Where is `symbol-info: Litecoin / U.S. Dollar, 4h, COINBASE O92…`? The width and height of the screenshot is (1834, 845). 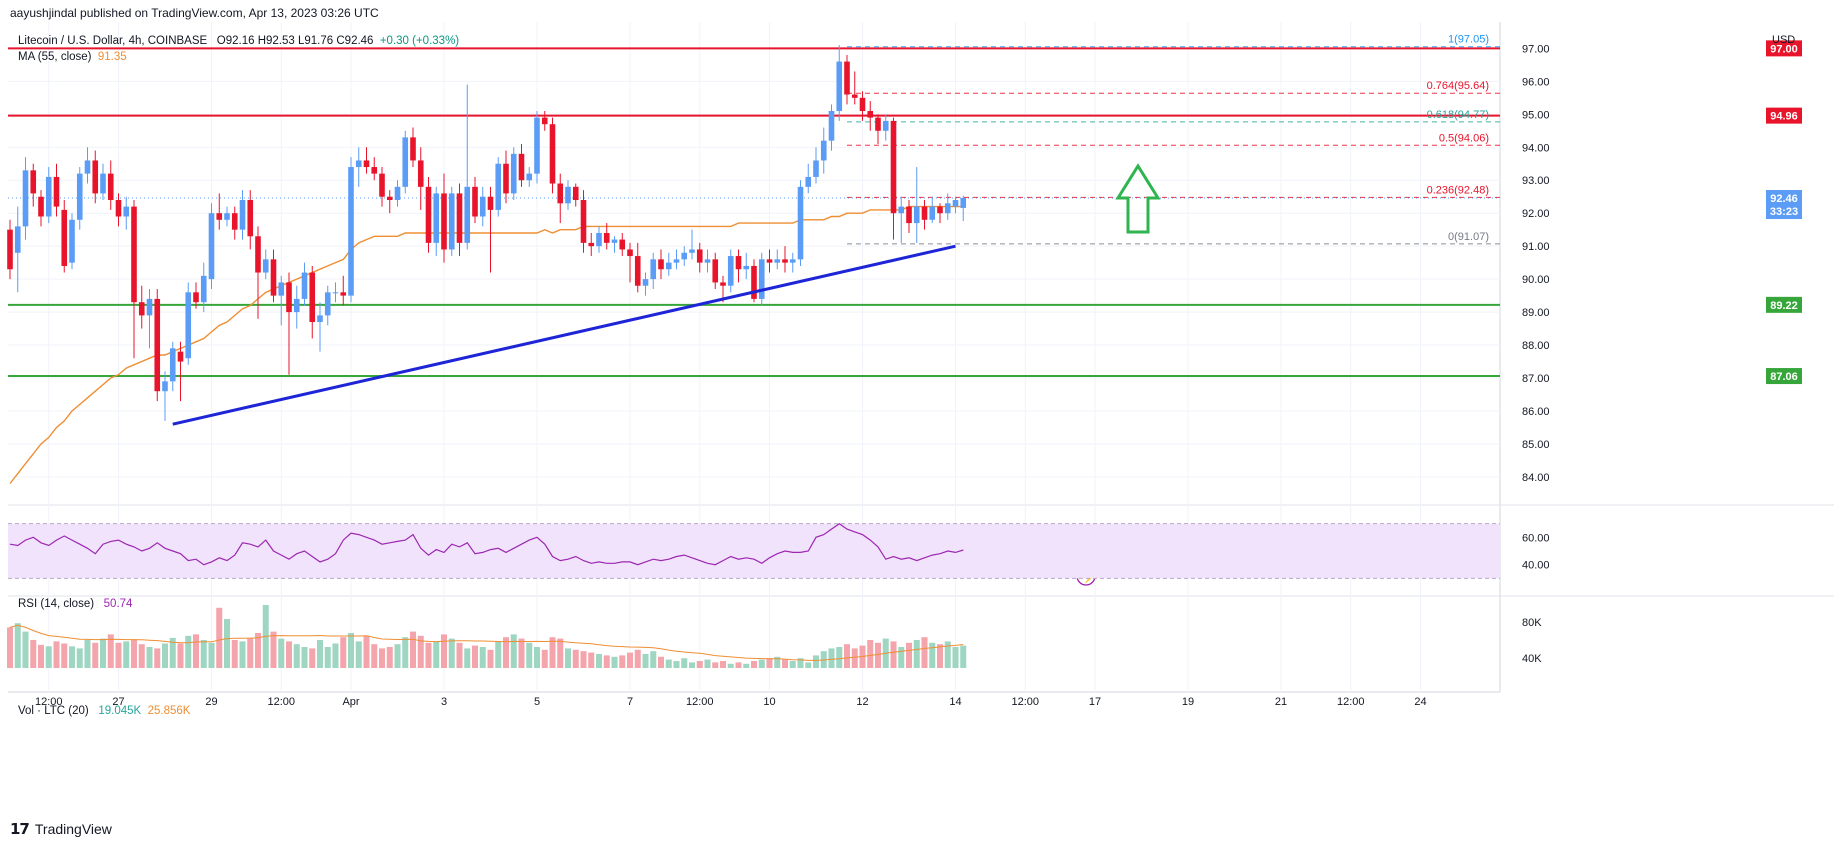
symbol-info: Litecoin / U.S. Dollar, 4h, COINBASE O92… is located at coordinates (238, 41).